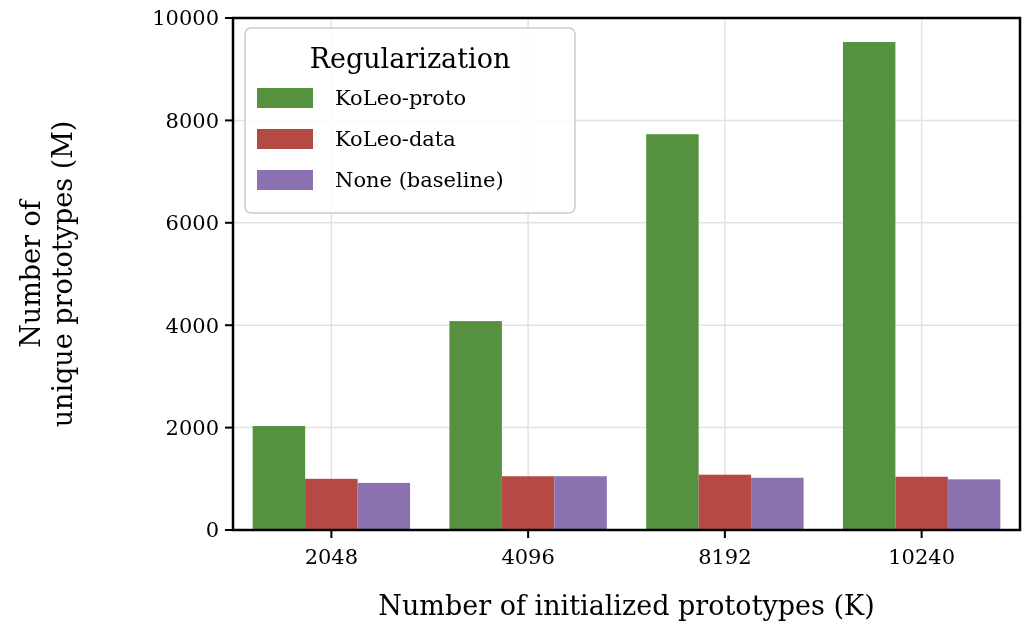  Describe the element at coordinates (401, 98) in the screenshot. I see `legend-label: KoLeo-proto` at that location.